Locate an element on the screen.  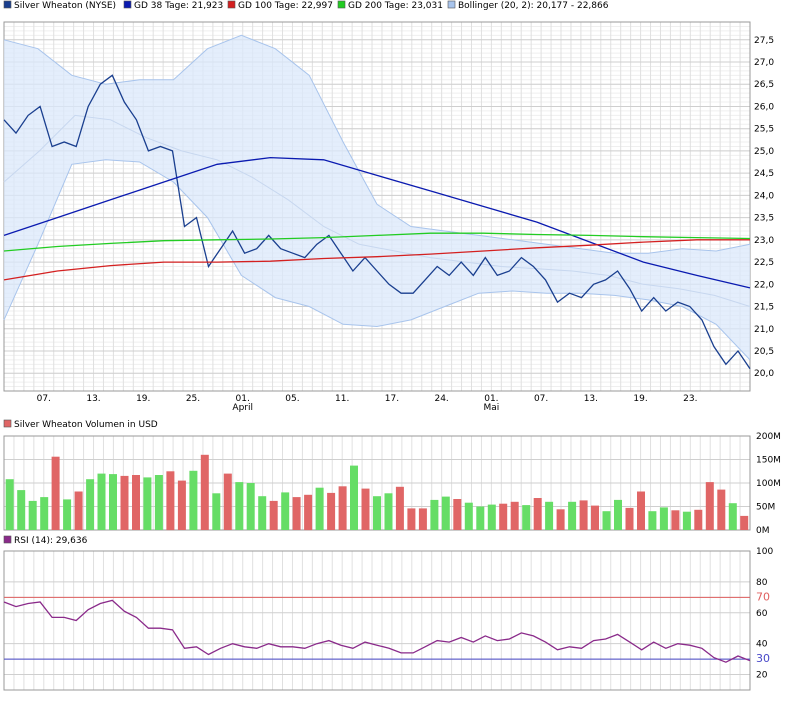
gd100-line is located at coordinates (376, 260).